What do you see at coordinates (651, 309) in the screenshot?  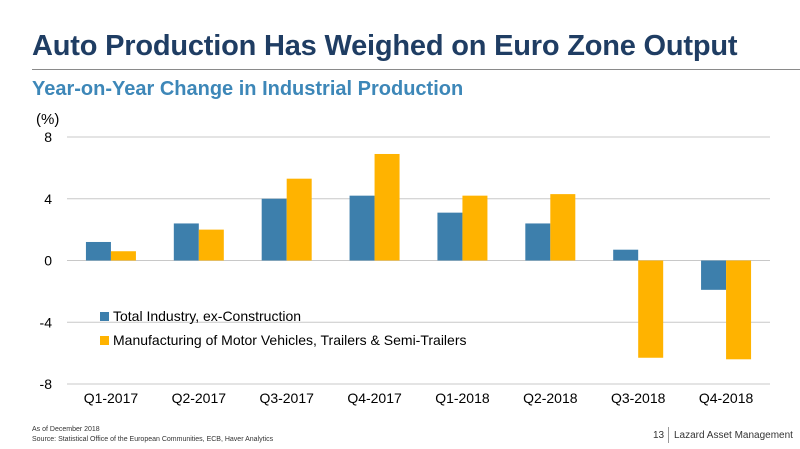 I see `bar-motor-vehicles-q3-2018` at bounding box center [651, 309].